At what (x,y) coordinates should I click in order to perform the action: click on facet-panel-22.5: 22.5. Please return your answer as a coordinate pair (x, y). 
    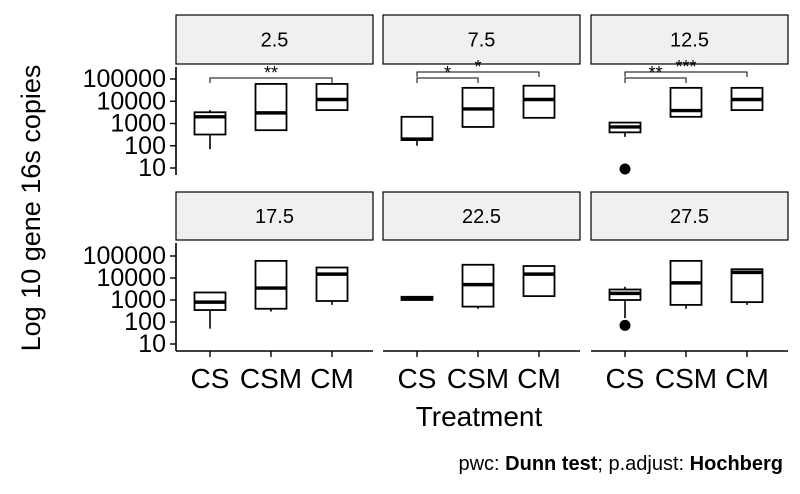
    Looking at the image, I should click on (481, 274).